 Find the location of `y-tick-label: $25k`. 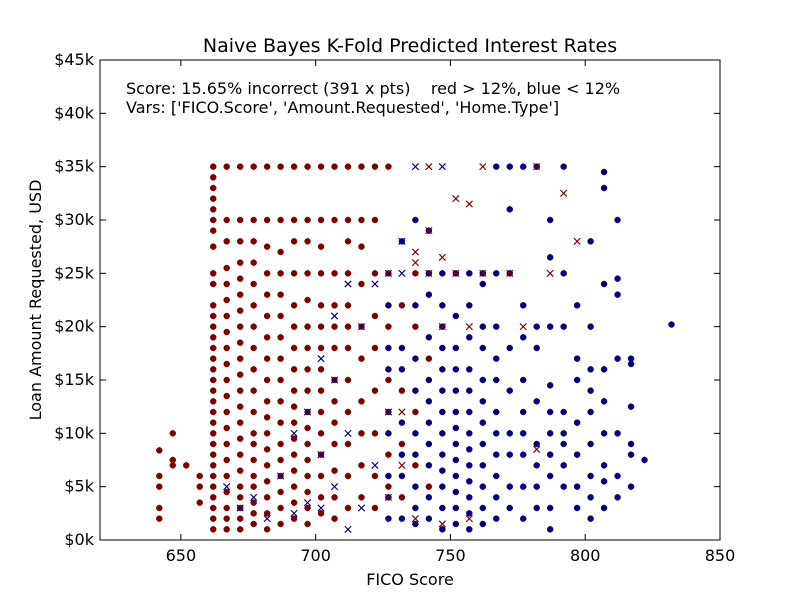

y-tick-label: $25k is located at coordinates (74, 272).